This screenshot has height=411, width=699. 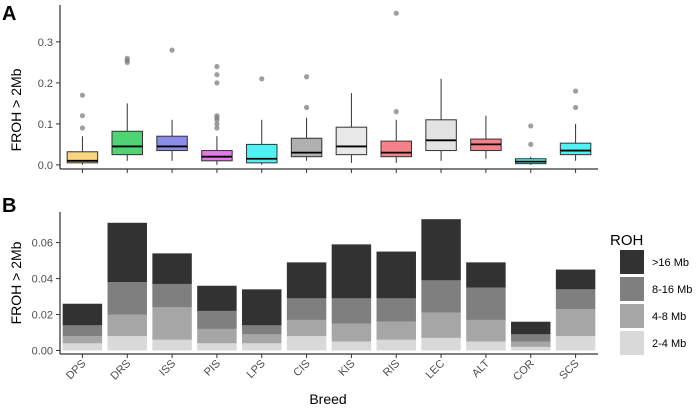 What do you see at coordinates (486, 137) in the screenshot?
I see `box-alt` at bounding box center [486, 137].